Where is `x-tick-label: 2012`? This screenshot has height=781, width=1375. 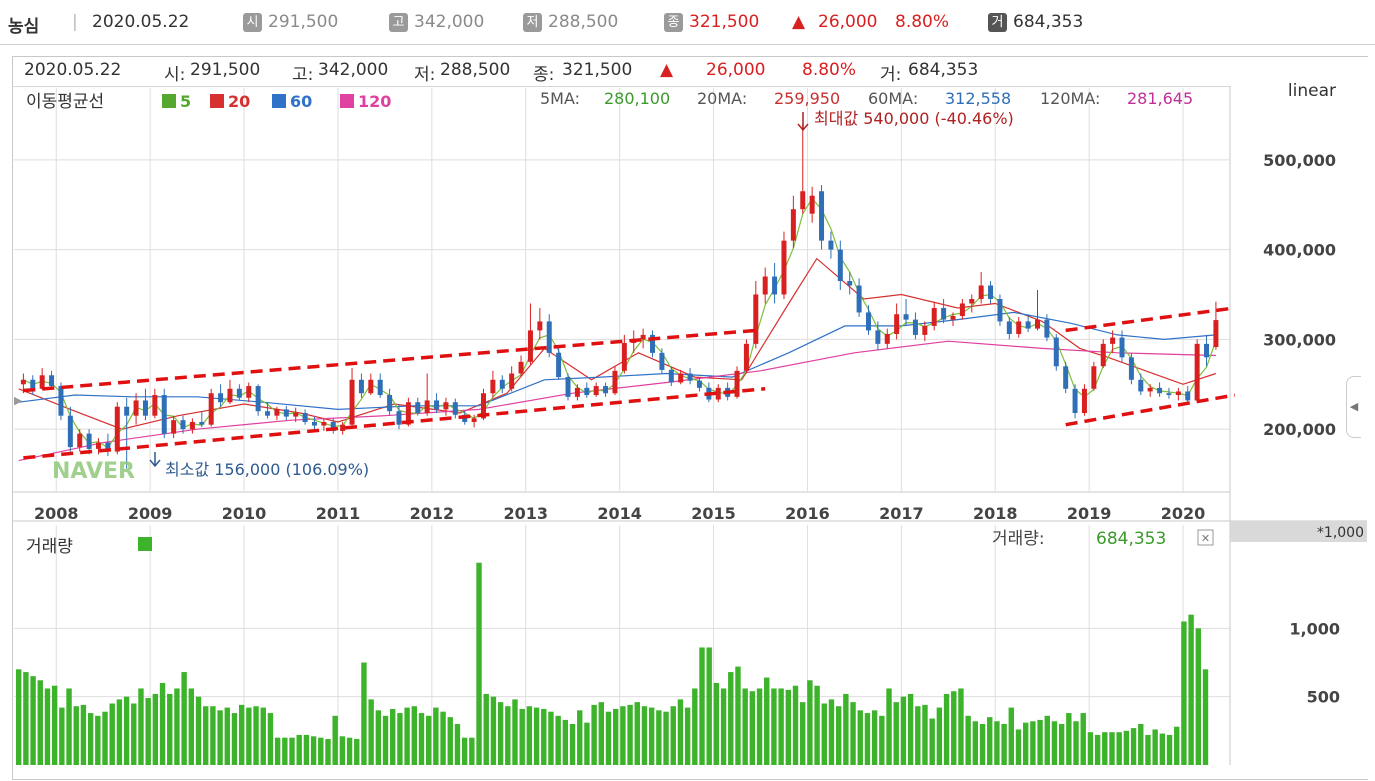 x-tick-label: 2012 is located at coordinates (432, 513).